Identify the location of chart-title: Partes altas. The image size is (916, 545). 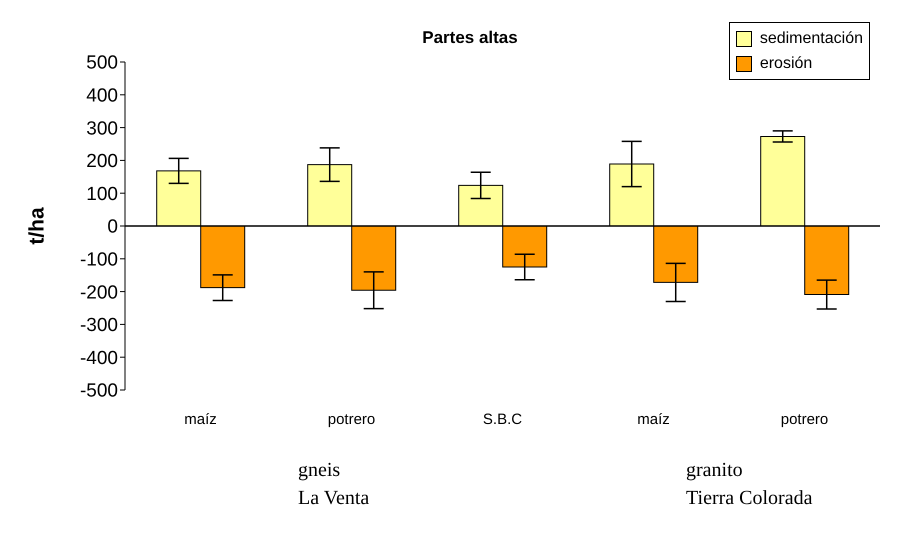
(470, 37).